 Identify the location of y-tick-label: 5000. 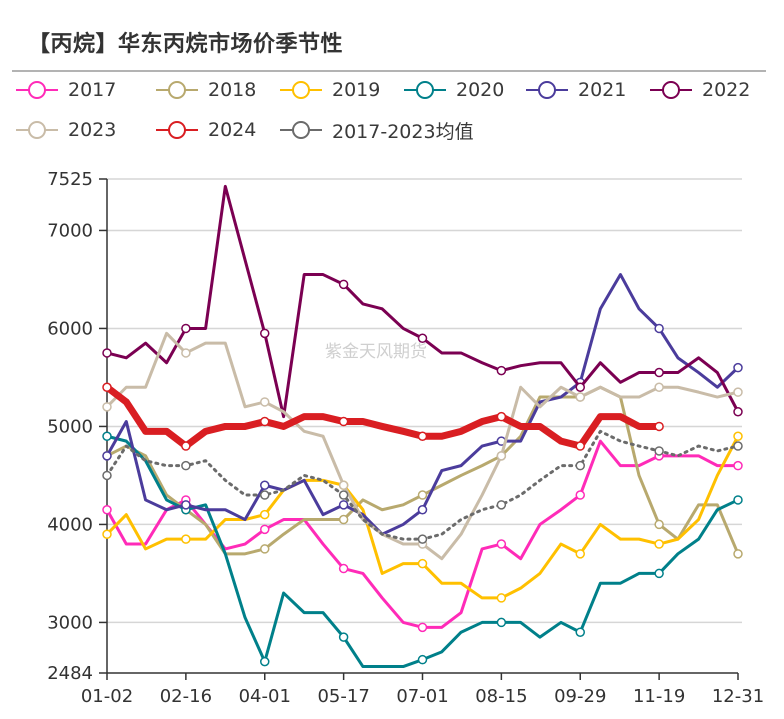
(70, 426).